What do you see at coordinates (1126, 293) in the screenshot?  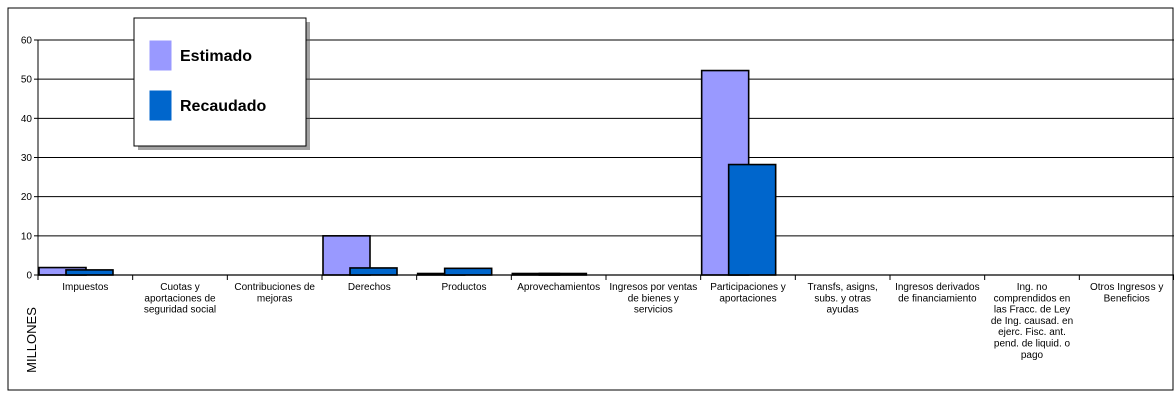 I see `x-tick-label: Otros Ingresos y Beneficios` at bounding box center [1126, 293].